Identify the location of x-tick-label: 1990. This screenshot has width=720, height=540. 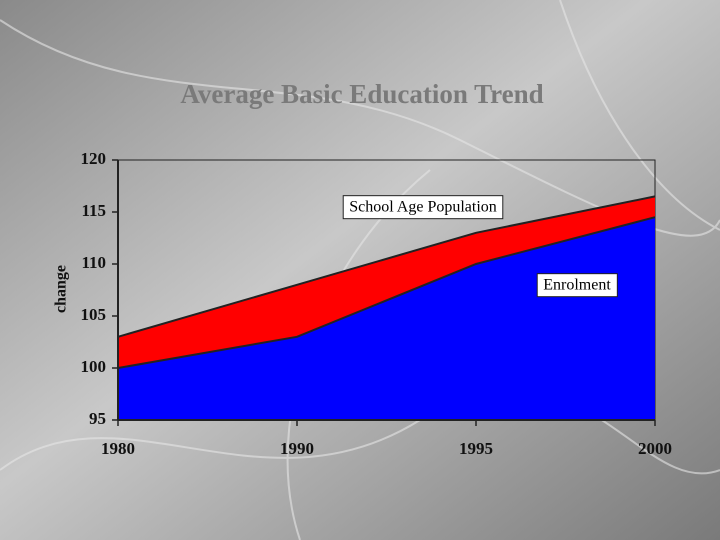
(297, 448).